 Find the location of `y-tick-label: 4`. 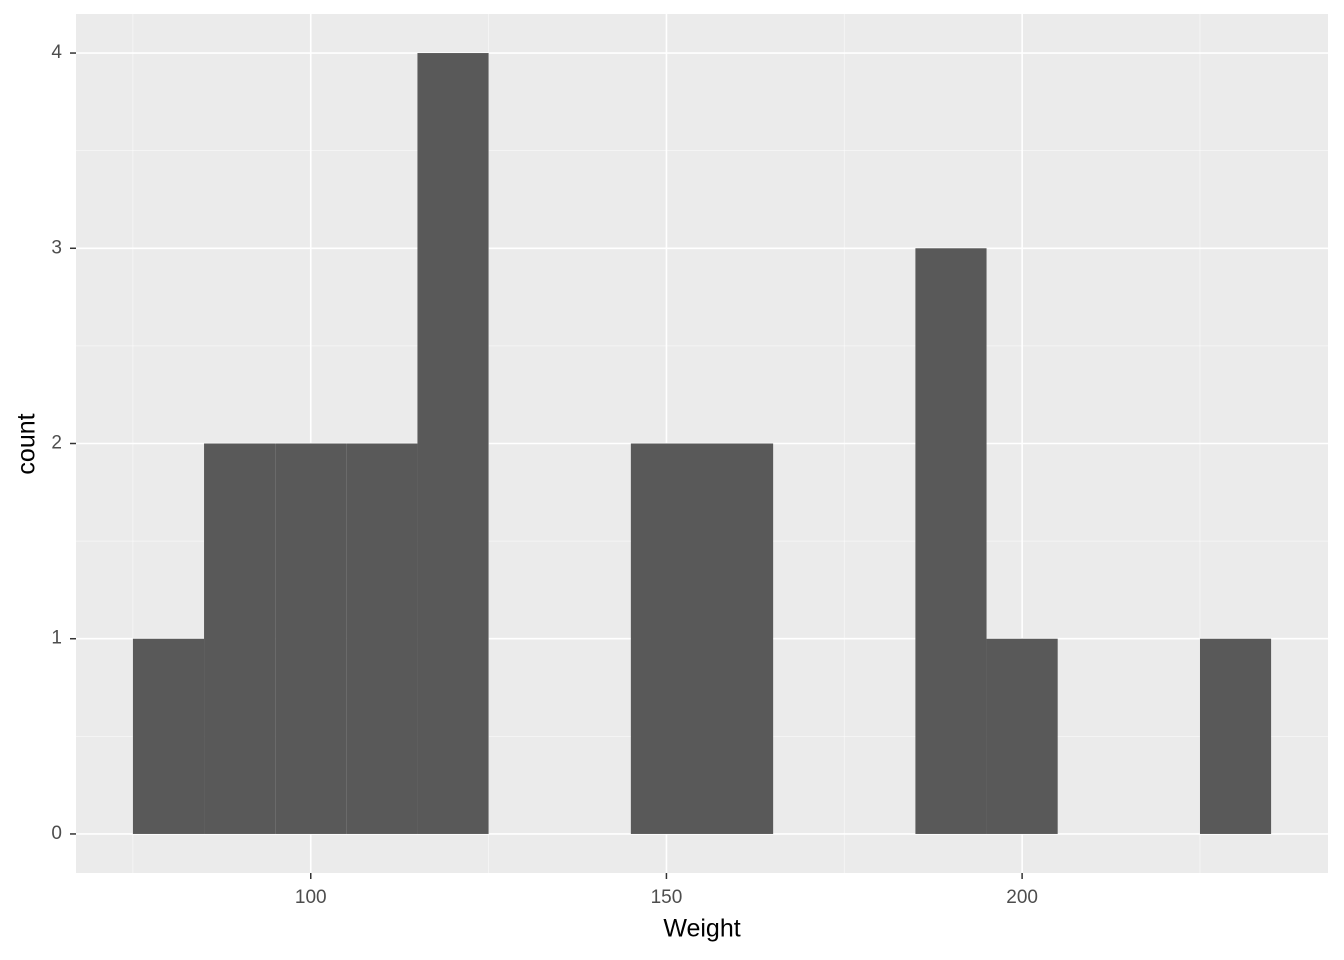

y-tick-label: 4 is located at coordinates (56, 52).